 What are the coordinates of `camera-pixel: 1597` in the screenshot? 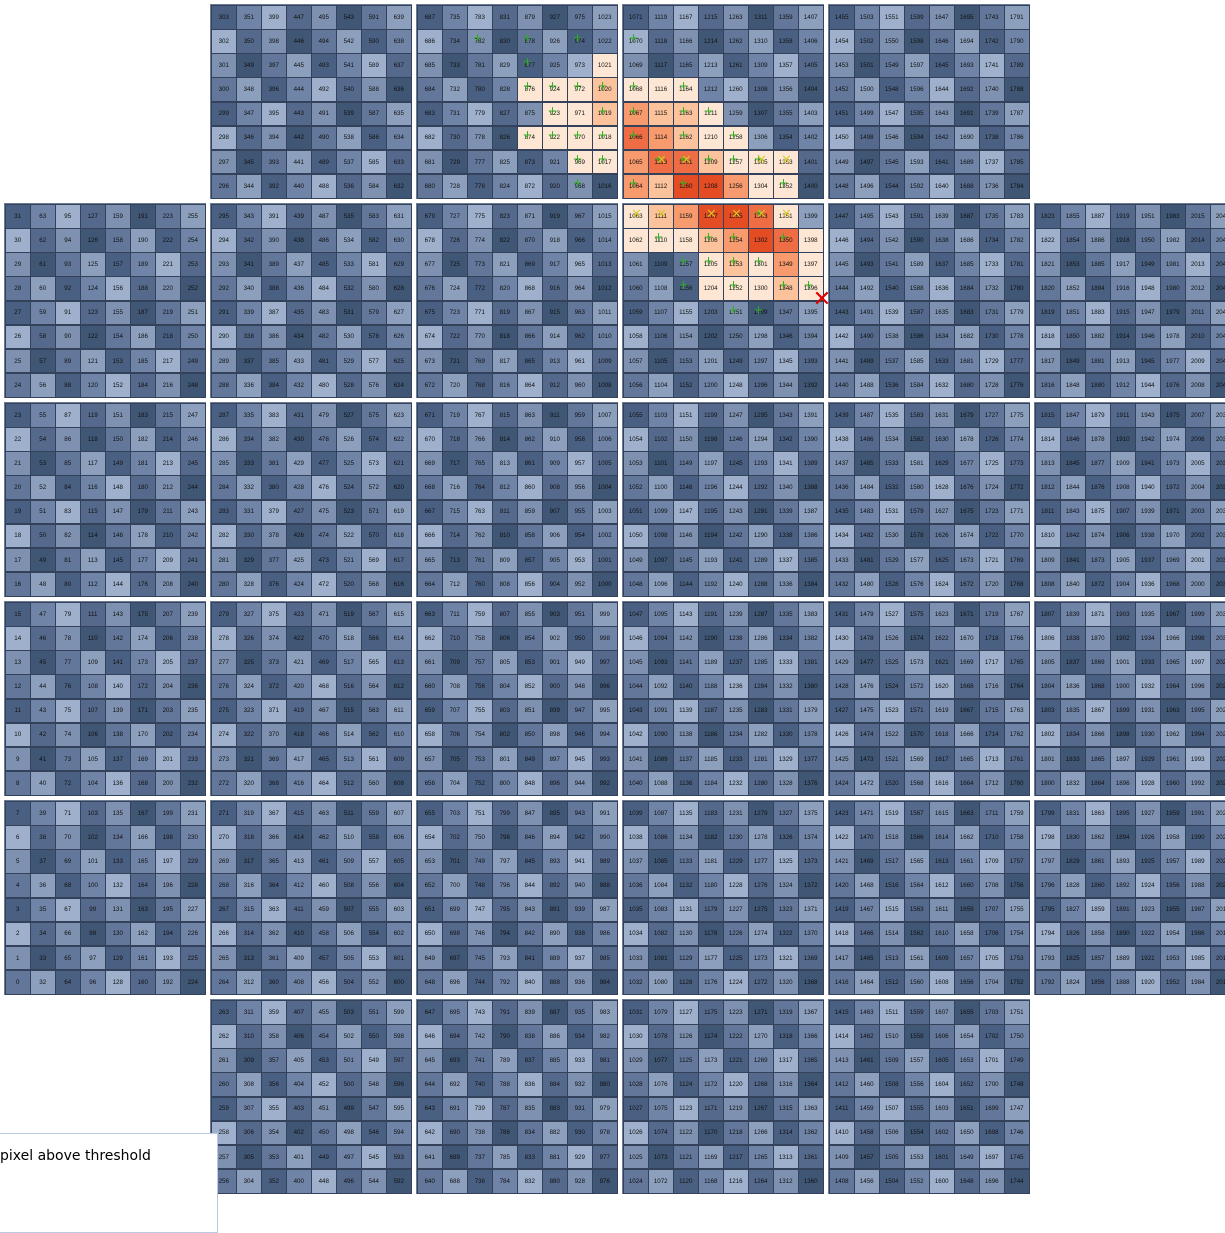 It's located at (917, 65).